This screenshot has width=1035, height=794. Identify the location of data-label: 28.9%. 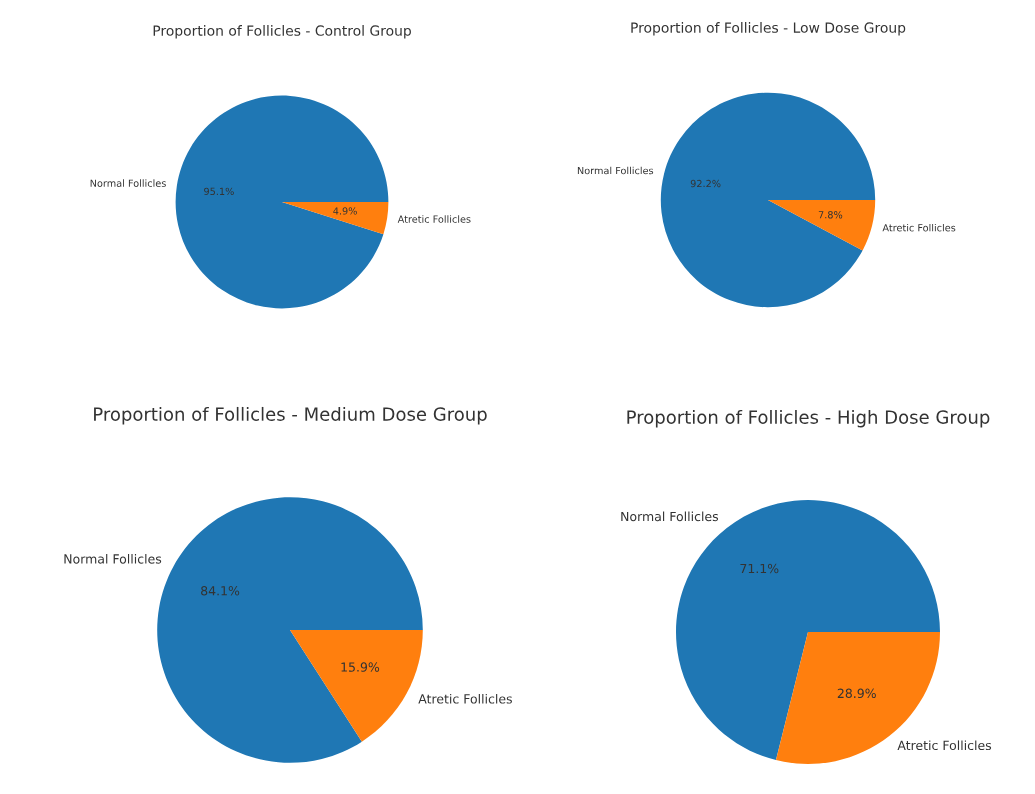
(856, 693).